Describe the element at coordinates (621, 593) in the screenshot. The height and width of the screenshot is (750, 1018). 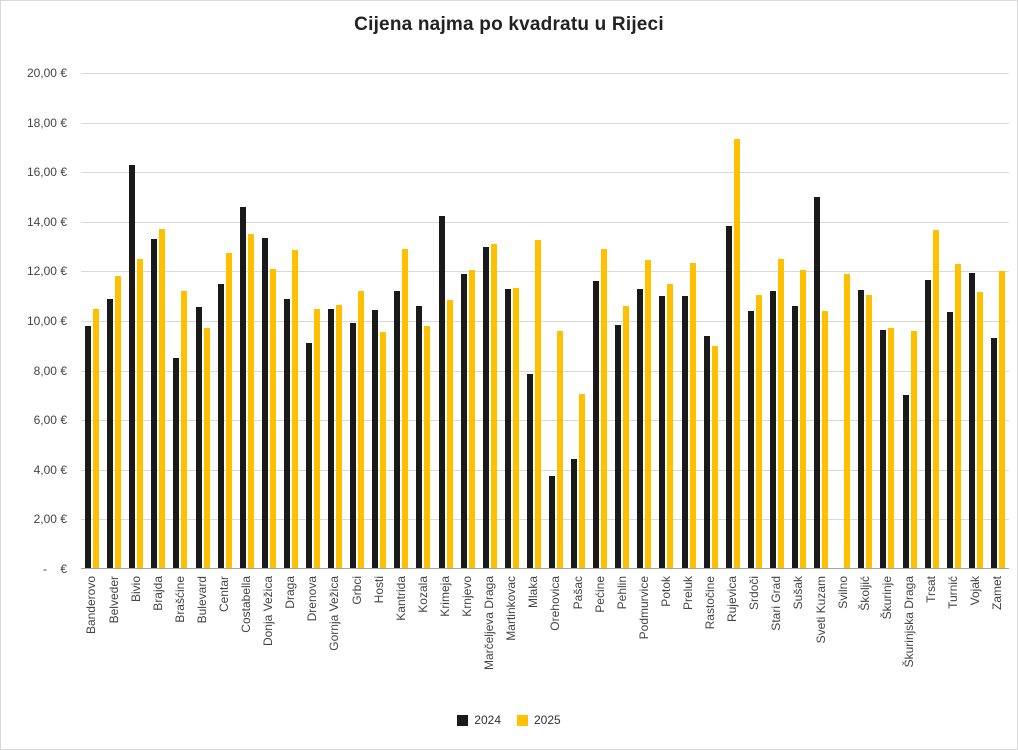
I see `x-tick-label: Pehlin` at that location.